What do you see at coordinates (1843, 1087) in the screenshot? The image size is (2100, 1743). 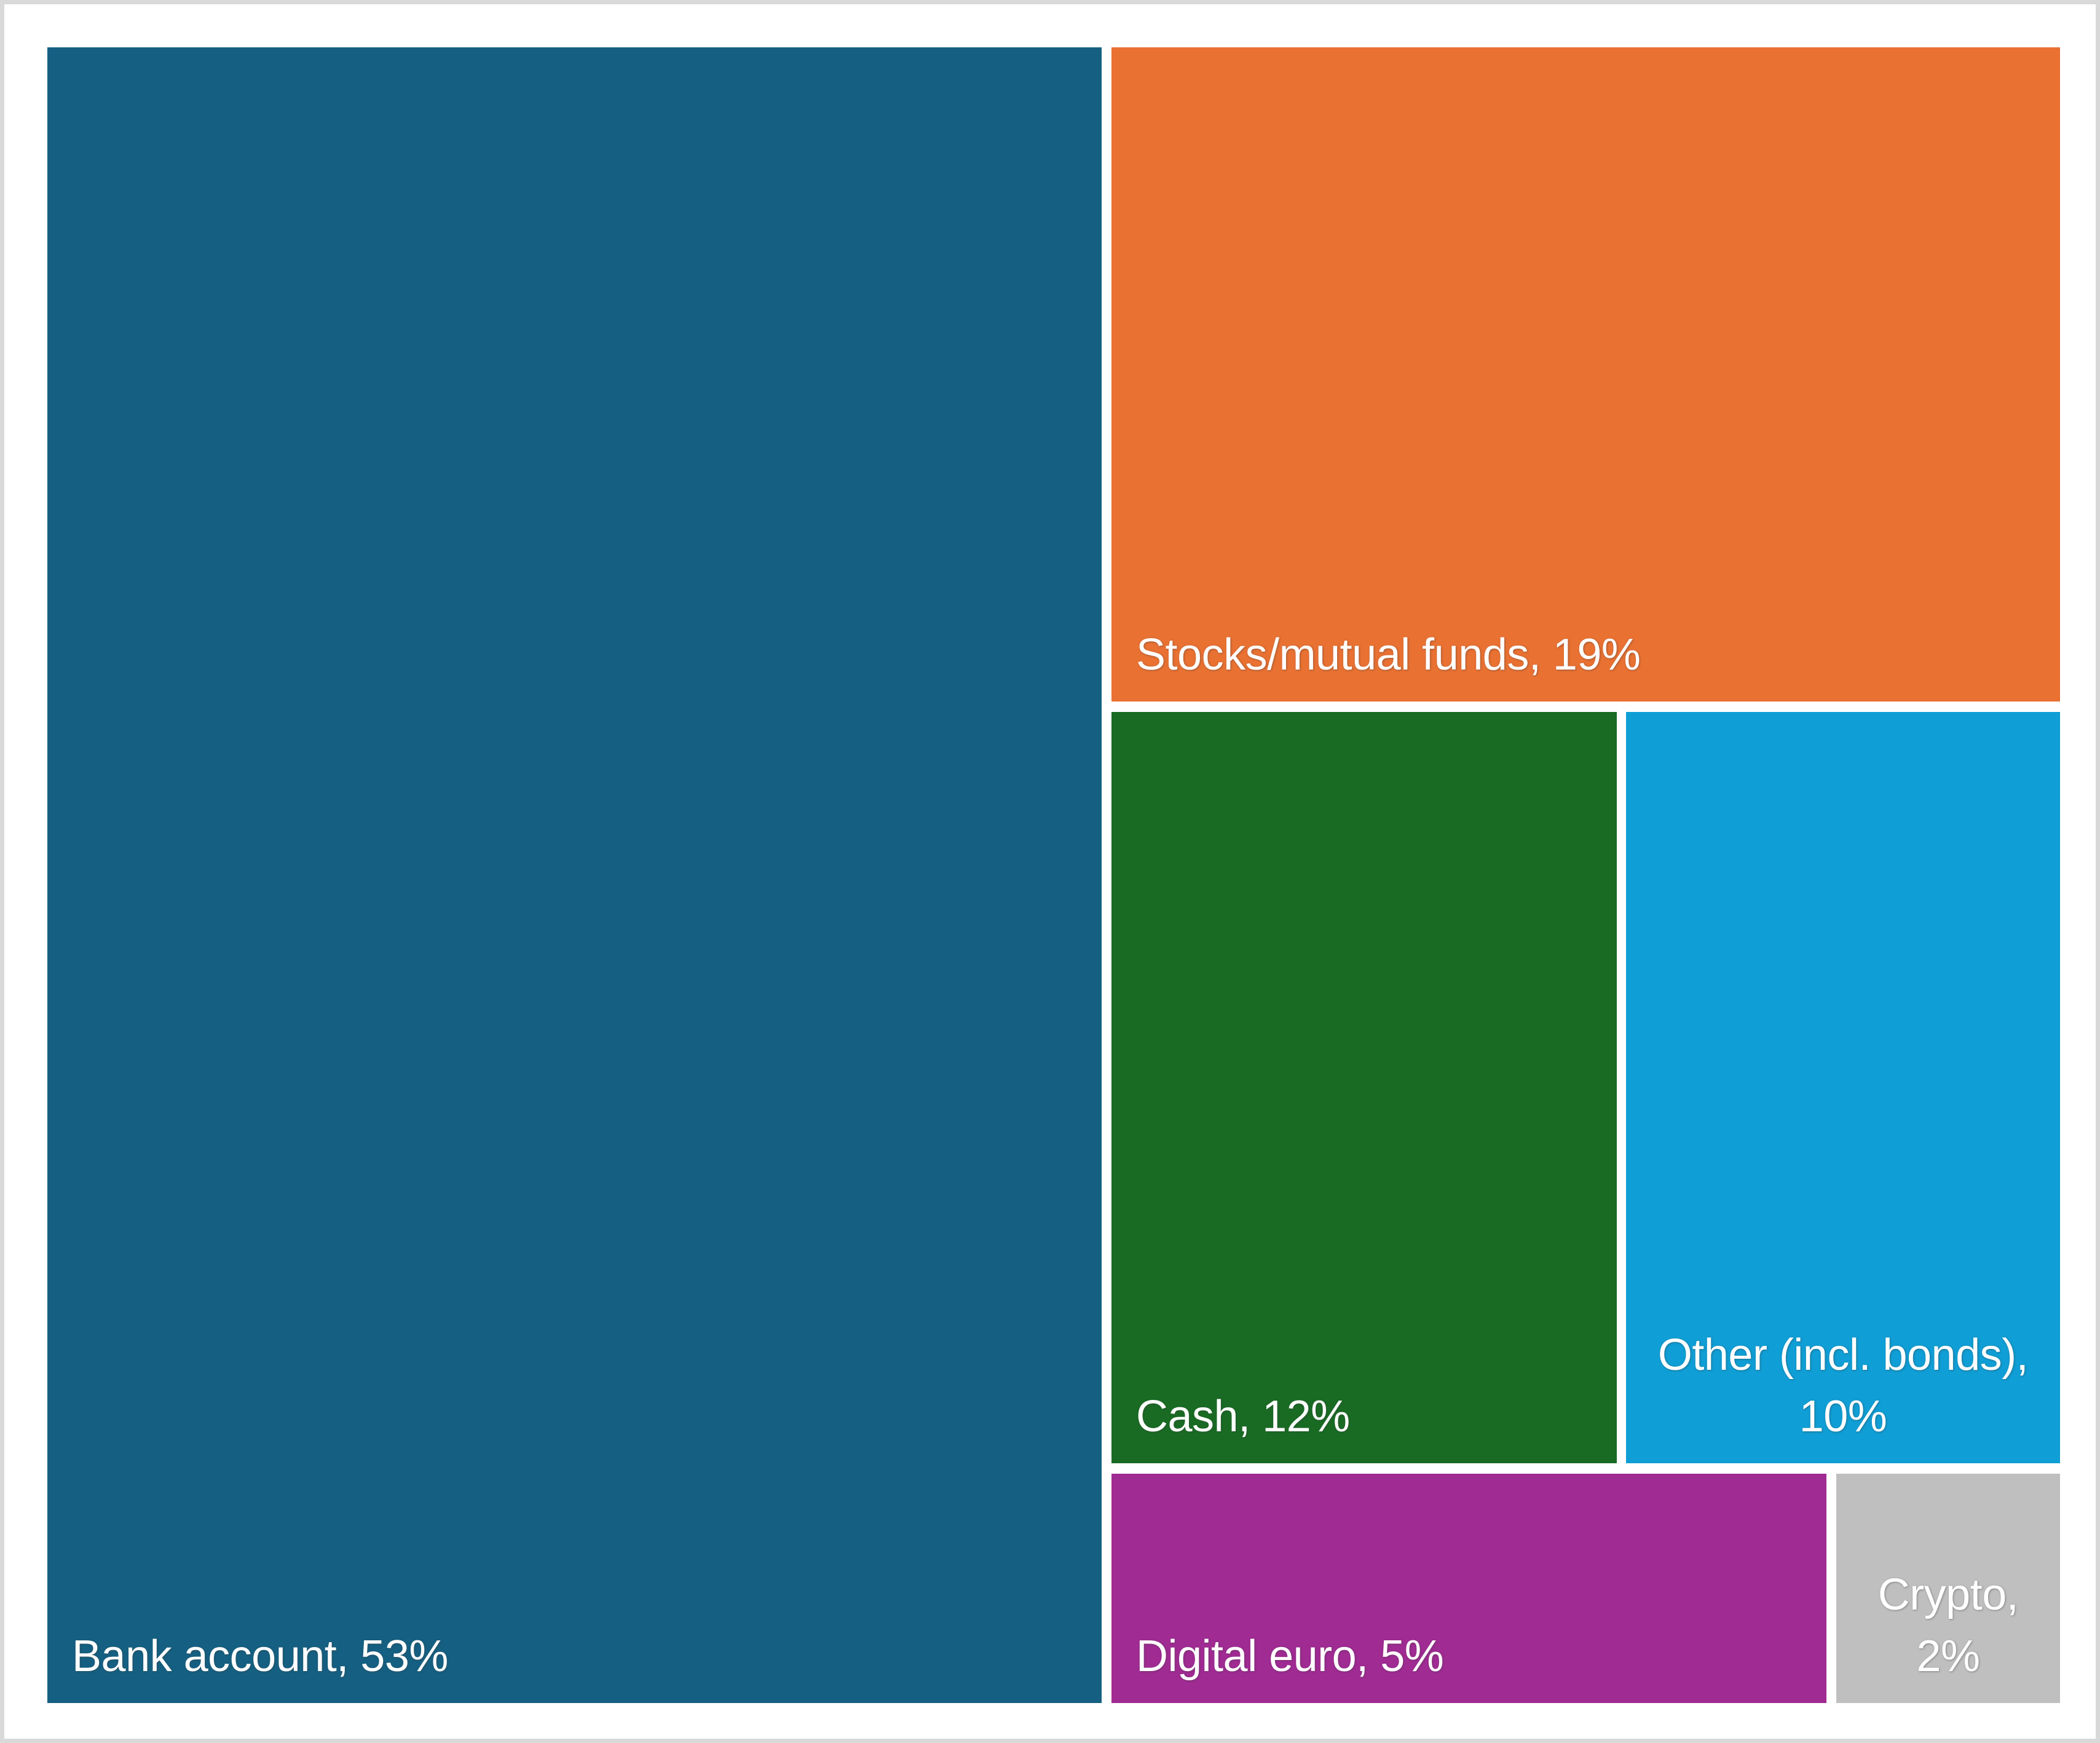 I see `treemap-tile-other-incl-bonds: Other (incl. bonds), 10%` at bounding box center [1843, 1087].